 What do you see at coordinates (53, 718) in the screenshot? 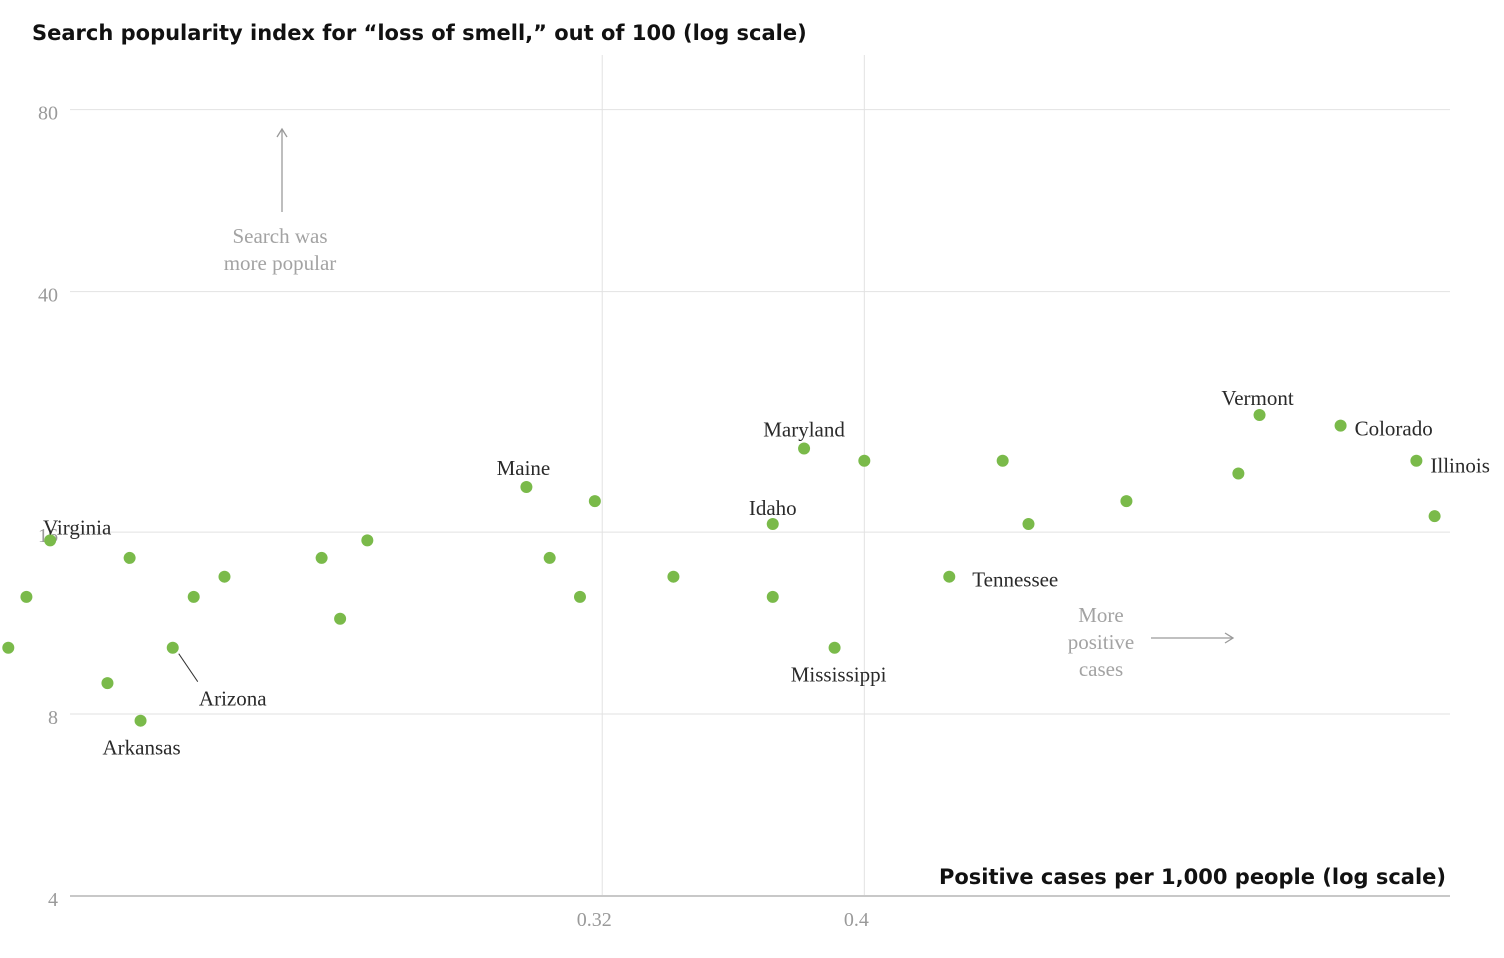
I see `y-tick-label-8: 8` at bounding box center [53, 718].